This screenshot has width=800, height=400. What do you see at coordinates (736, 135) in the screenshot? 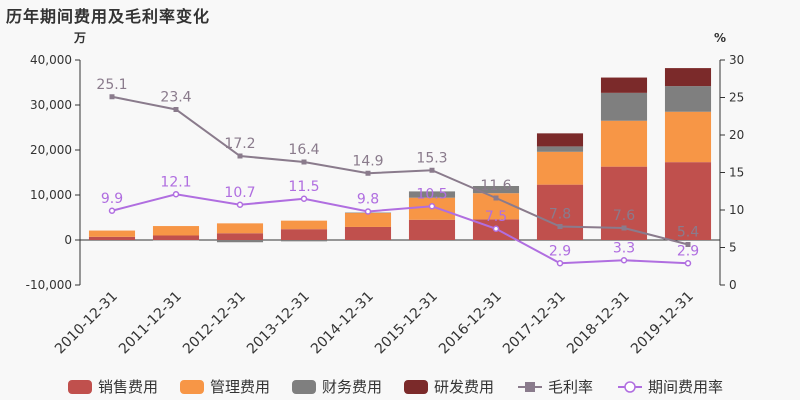
I see `right-tick-label: 20` at bounding box center [736, 135].